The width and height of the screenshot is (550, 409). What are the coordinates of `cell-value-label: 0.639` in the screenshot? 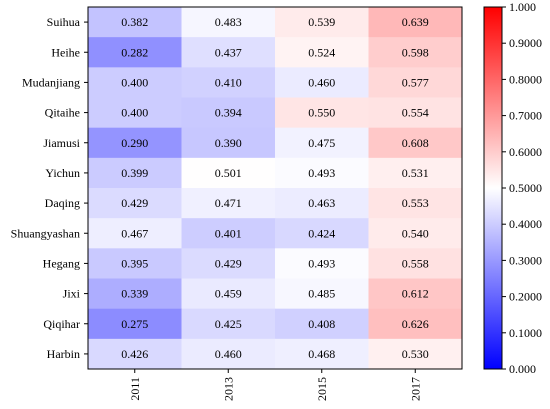 It's located at (415, 22).